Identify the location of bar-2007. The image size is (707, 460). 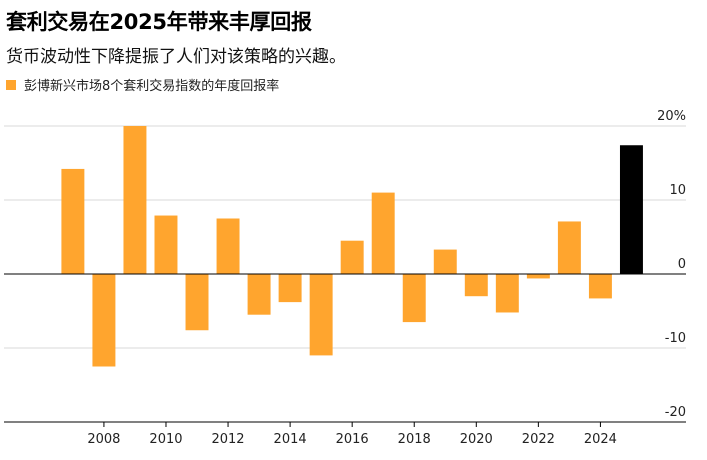
(73, 221).